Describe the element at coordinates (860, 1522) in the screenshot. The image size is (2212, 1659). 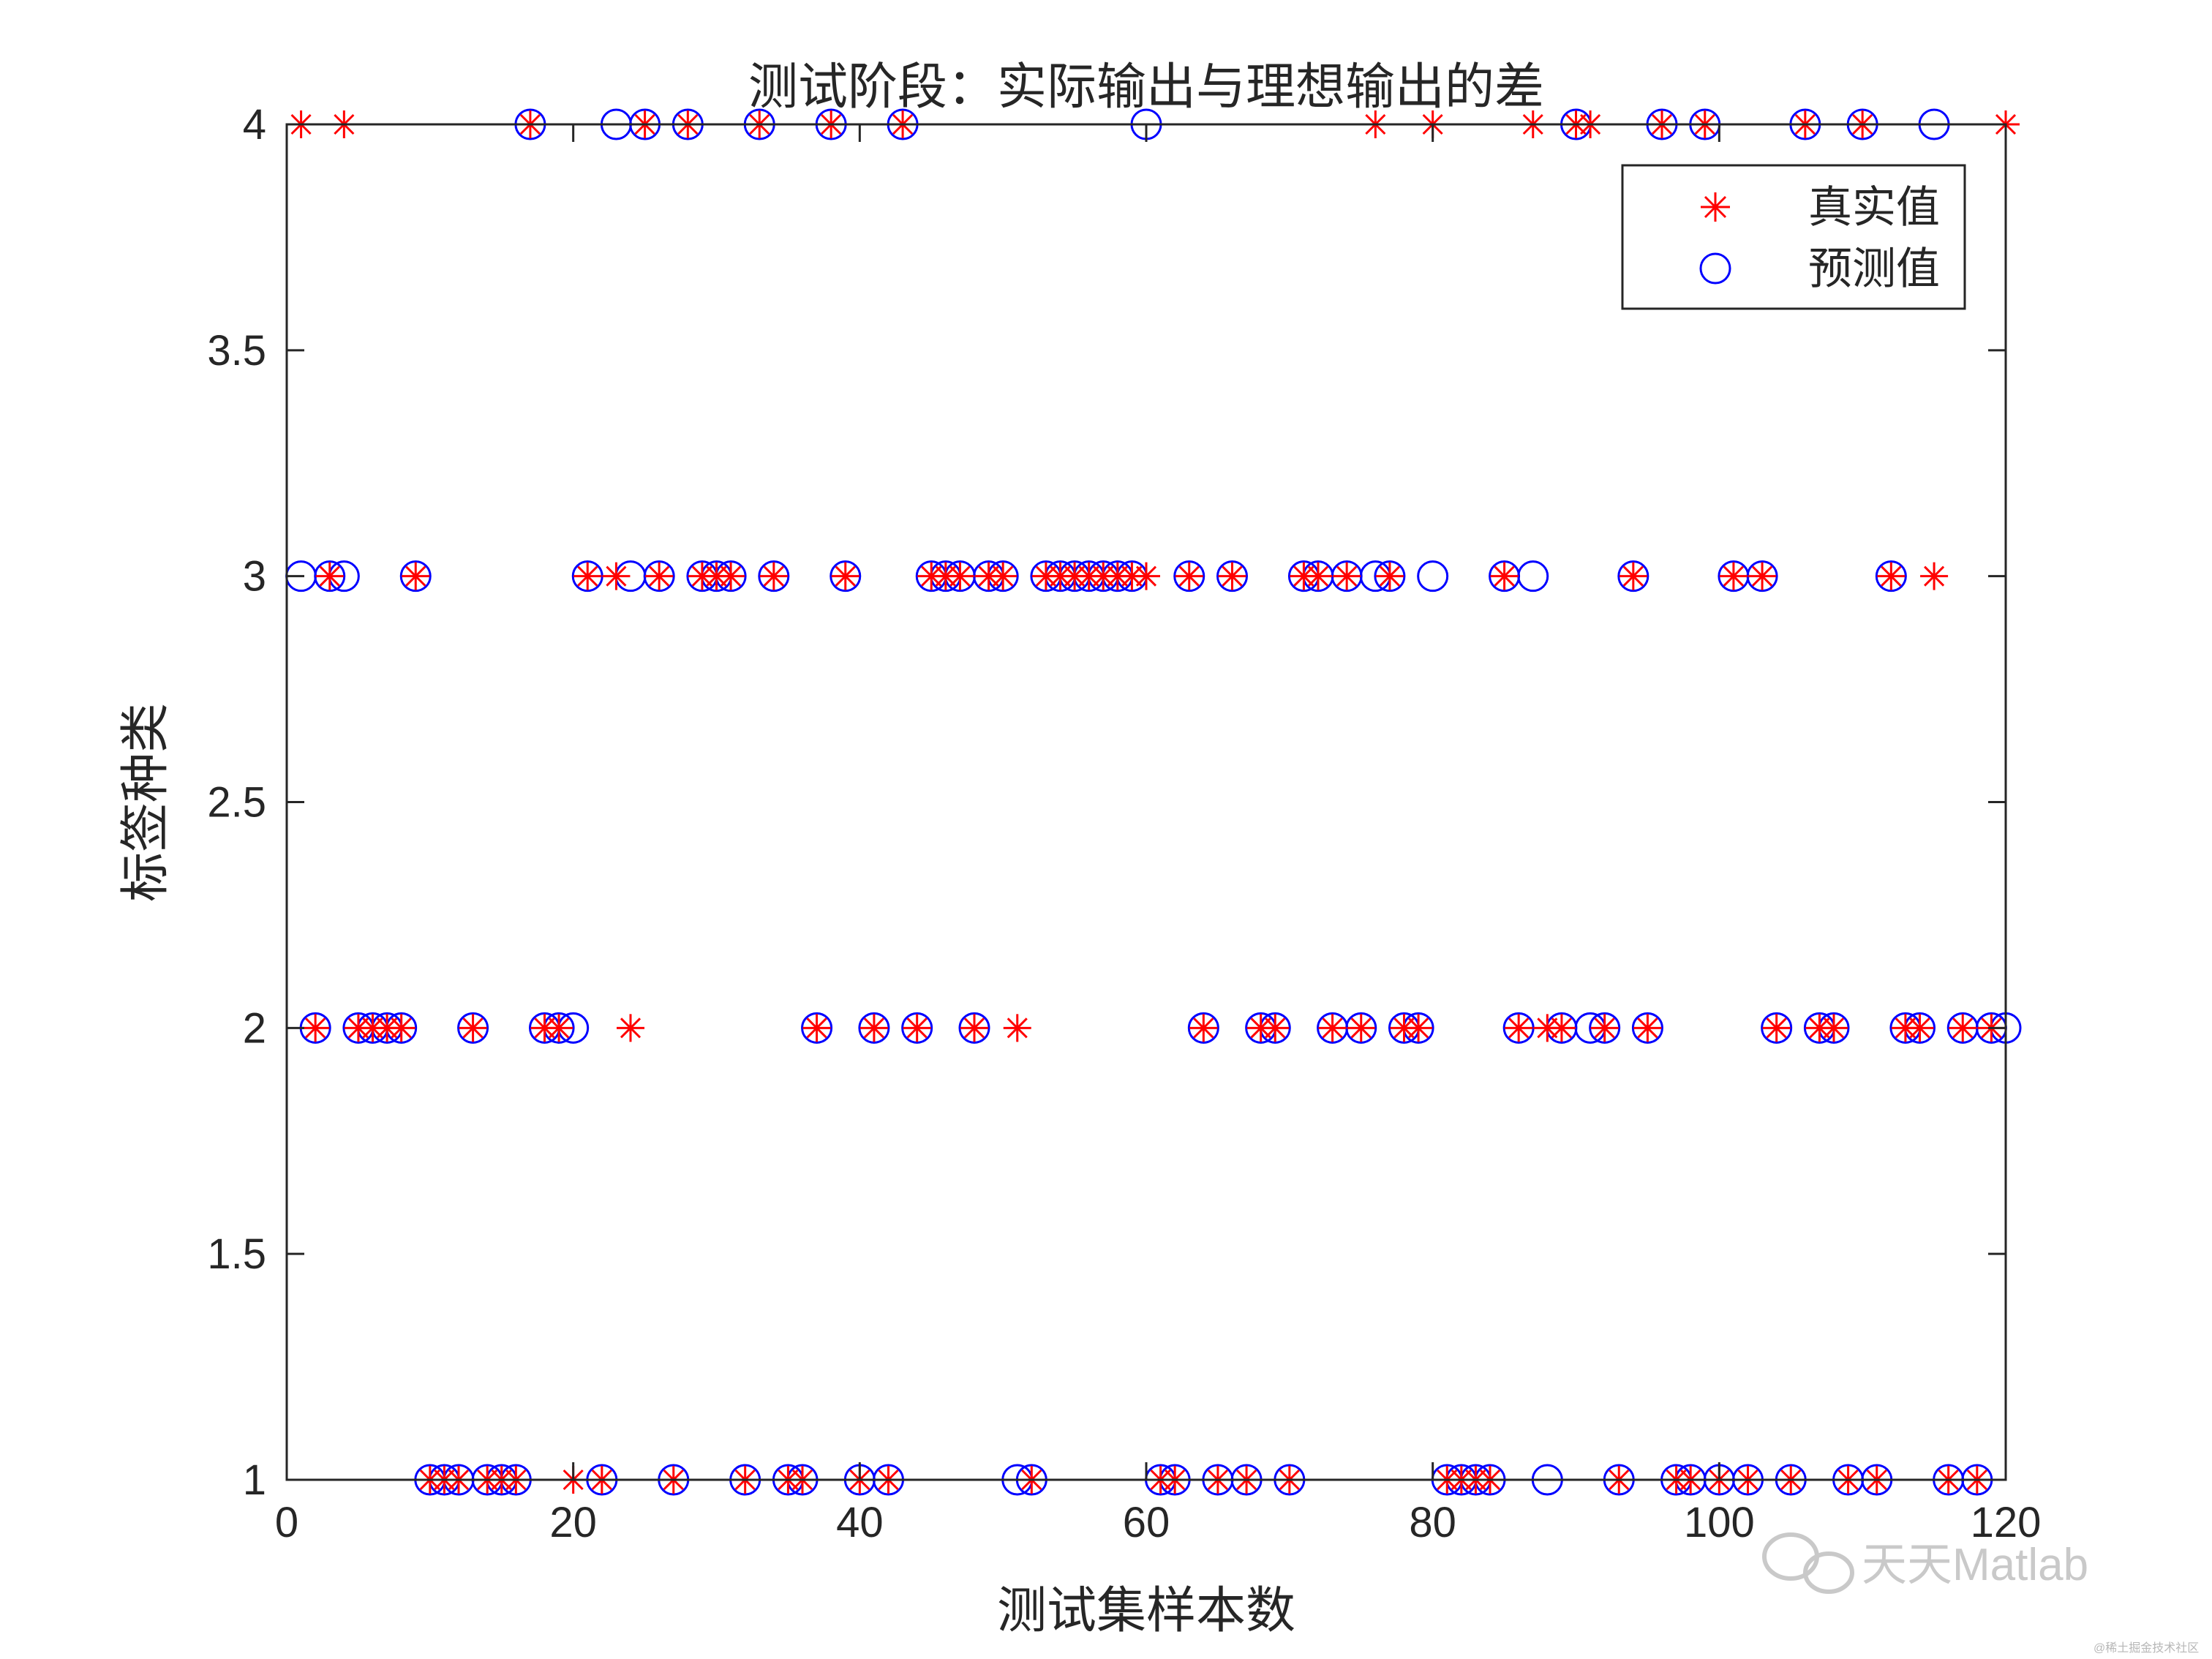
I see `x-tick-label: 40` at that location.